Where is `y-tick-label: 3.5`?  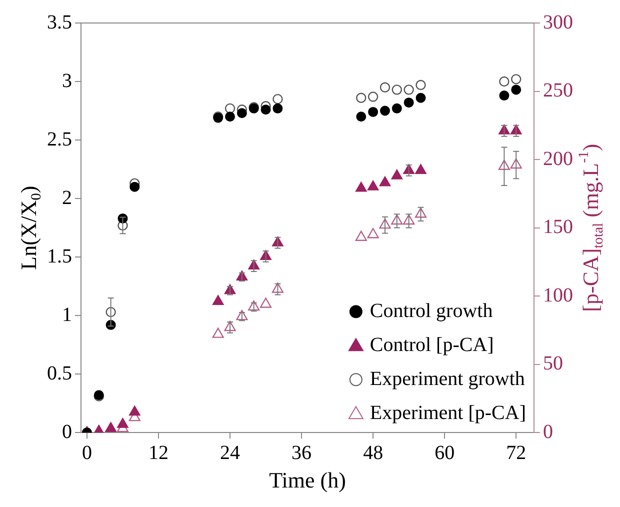 y-tick-label: 3.5 is located at coordinates (59, 22).